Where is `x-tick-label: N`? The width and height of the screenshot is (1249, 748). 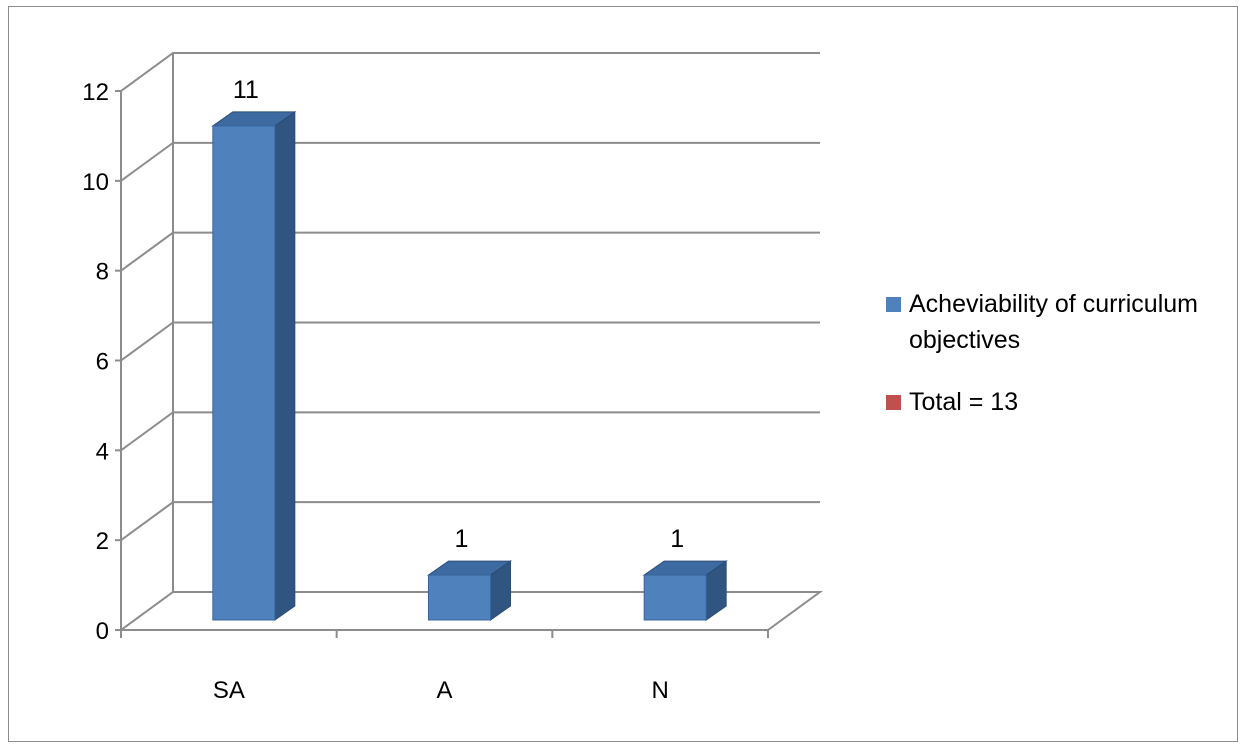
x-tick-label: N is located at coordinates (659, 690).